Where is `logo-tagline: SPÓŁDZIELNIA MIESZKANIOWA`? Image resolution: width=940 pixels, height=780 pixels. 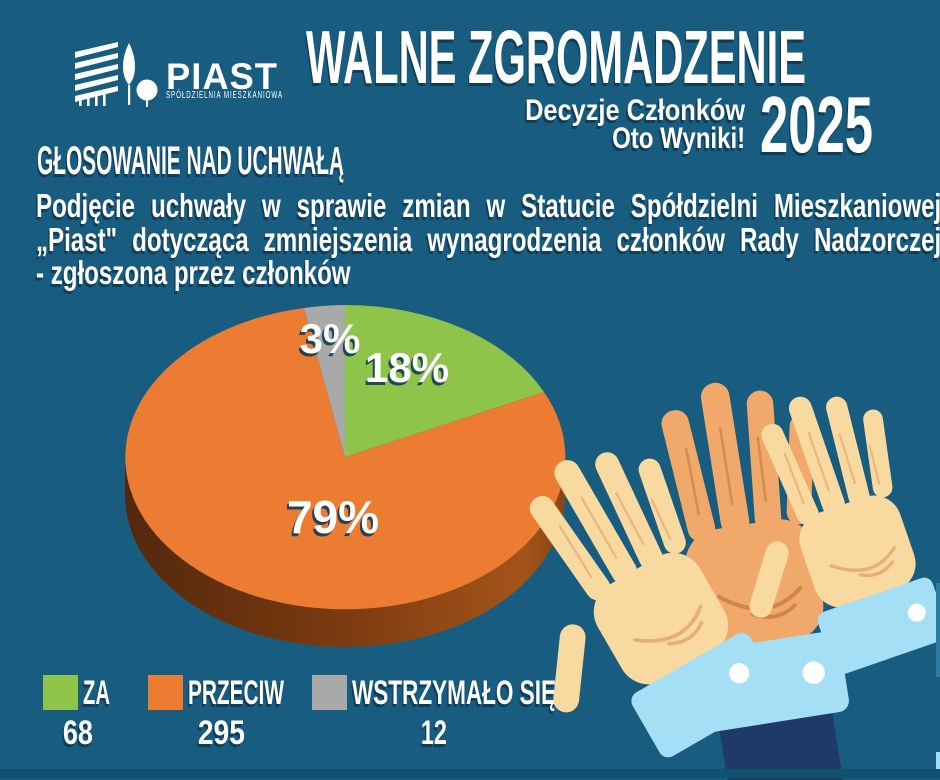
logo-tagline: SPÓŁDZIELNIA MIESZKANIOWA is located at coordinates (260, 95).